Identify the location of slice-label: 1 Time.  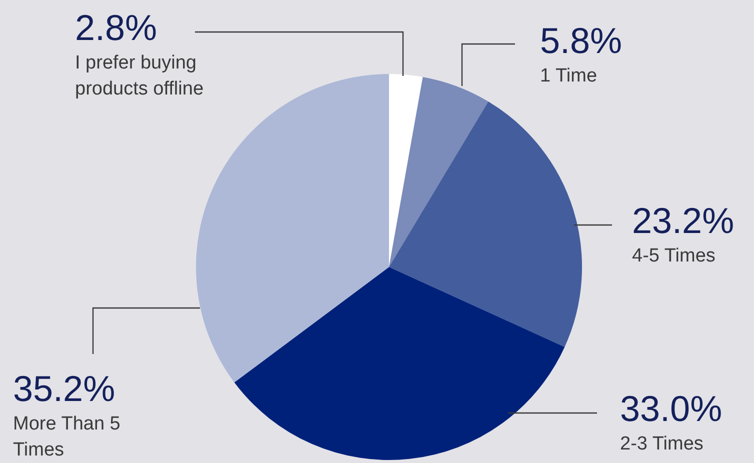
(569, 76).